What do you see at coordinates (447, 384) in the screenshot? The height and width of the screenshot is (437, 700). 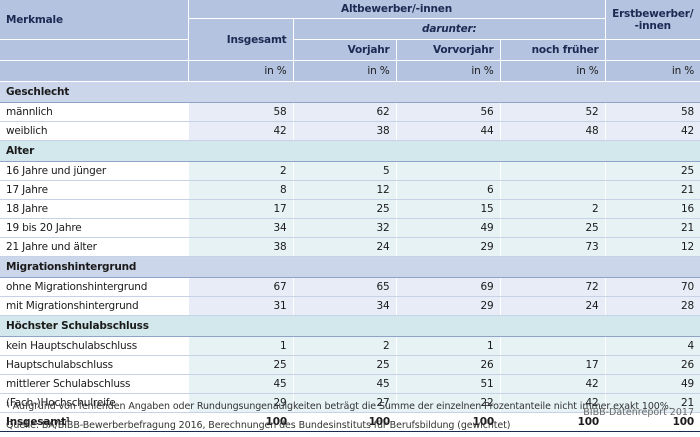 I see `cell-value: 51` at bounding box center [447, 384].